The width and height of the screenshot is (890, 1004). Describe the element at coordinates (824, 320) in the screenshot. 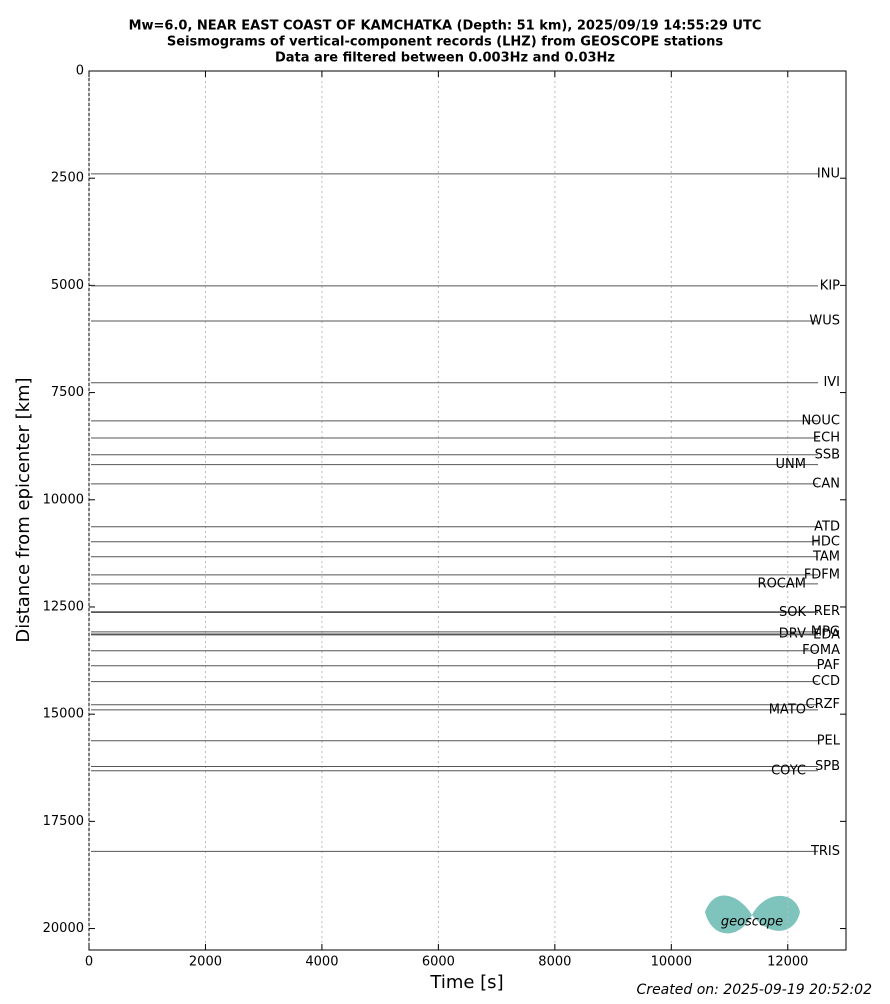

I see `station-label: WUS` at that location.